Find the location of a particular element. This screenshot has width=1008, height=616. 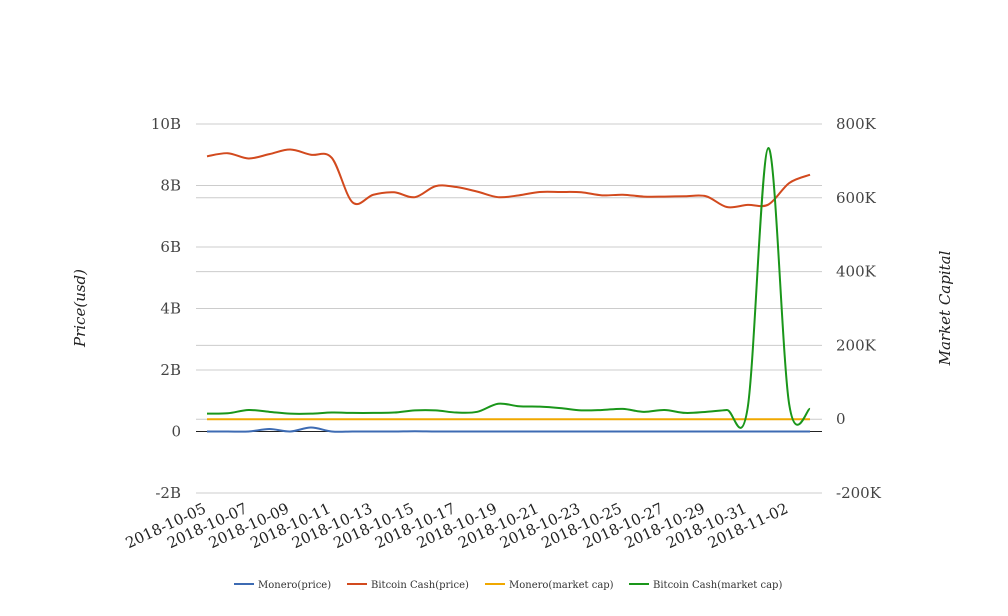

right-tick-label: 400K is located at coordinates (856, 272).